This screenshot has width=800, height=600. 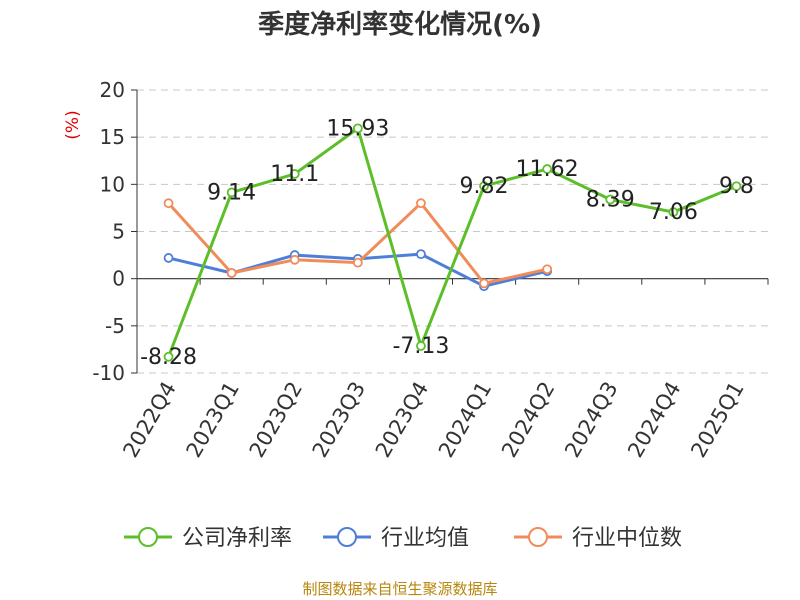 What do you see at coordinates (237, 538) in the screenshot?
I see `legend-label: 公司净利率` at bounding box center [237, 538].